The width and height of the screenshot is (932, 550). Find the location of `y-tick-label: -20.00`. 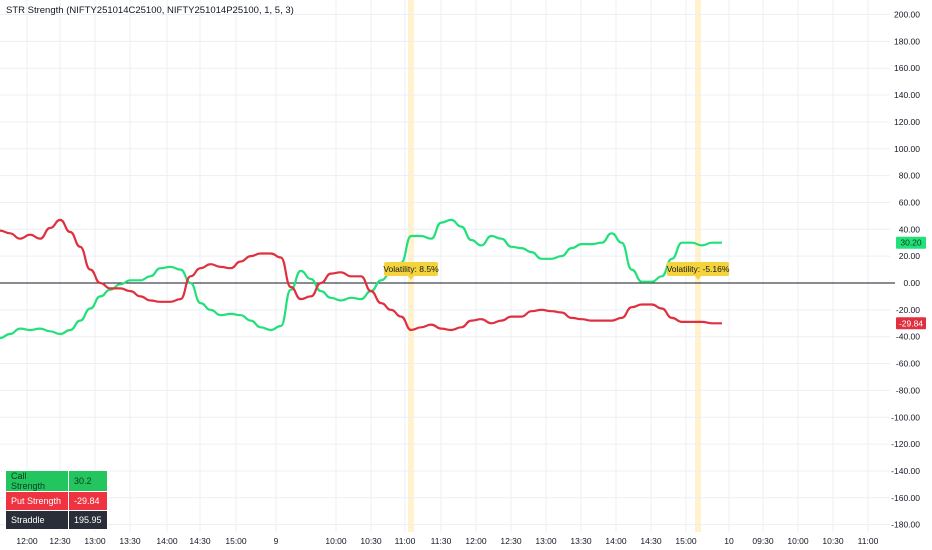

y-tick-label: -20.00 is located at coordinates (908, 310).